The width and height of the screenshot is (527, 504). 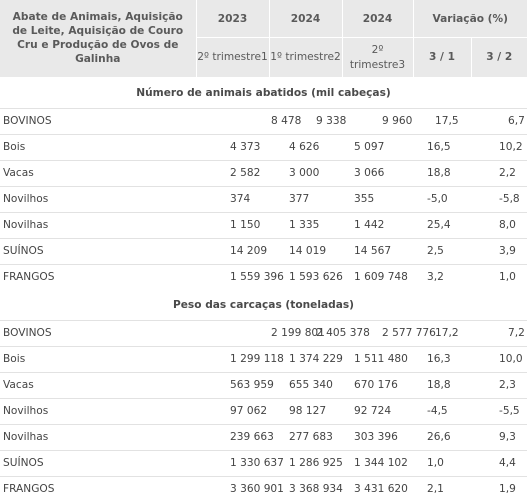 What do you see at coordinates (499, 120) in the screenshot?
I see `cell-value: 6,7` at bounding box center [499, 120].